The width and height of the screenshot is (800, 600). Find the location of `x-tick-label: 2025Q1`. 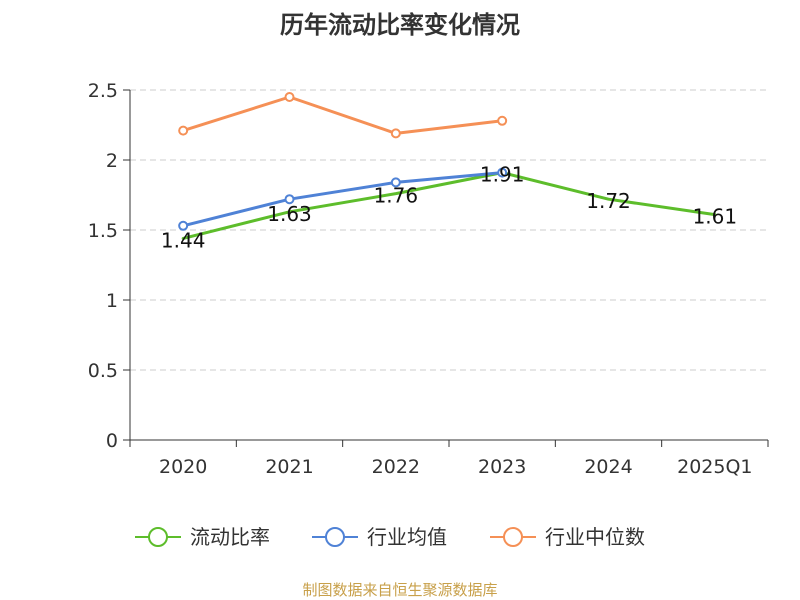

x-tick-label: 2025Q1 is located at coordinates (714, 467).